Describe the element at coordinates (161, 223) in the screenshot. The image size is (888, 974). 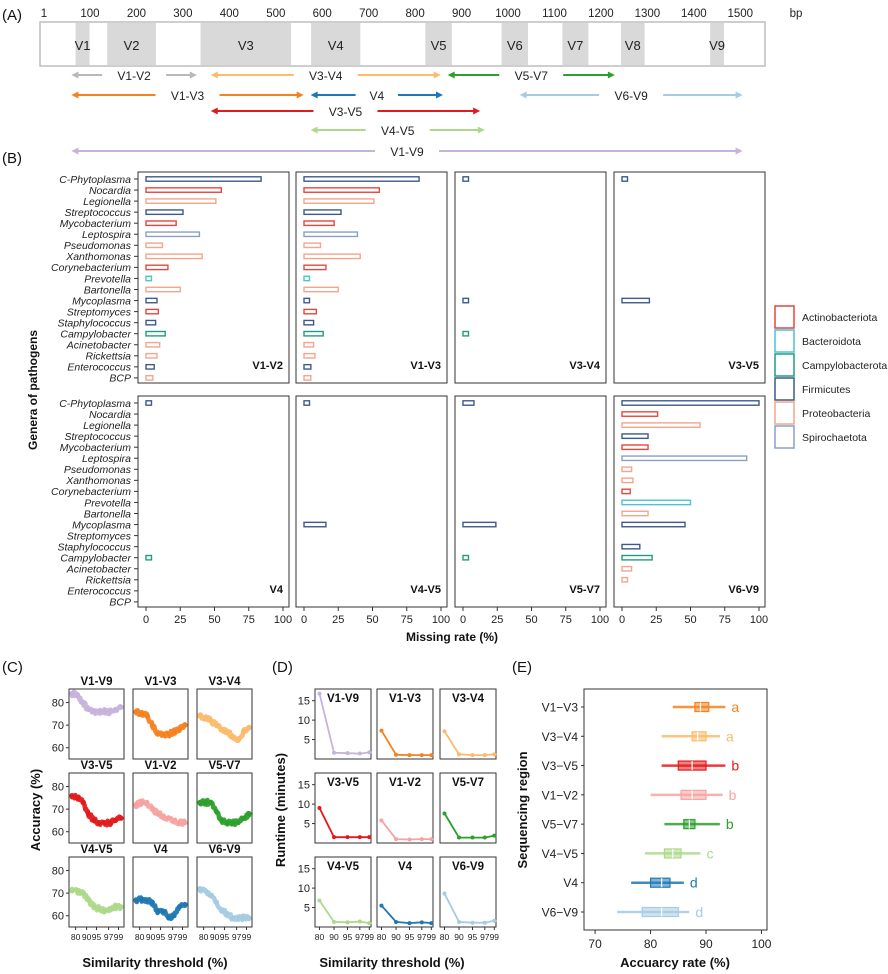
I see `bar-mycobacterium` at that location.